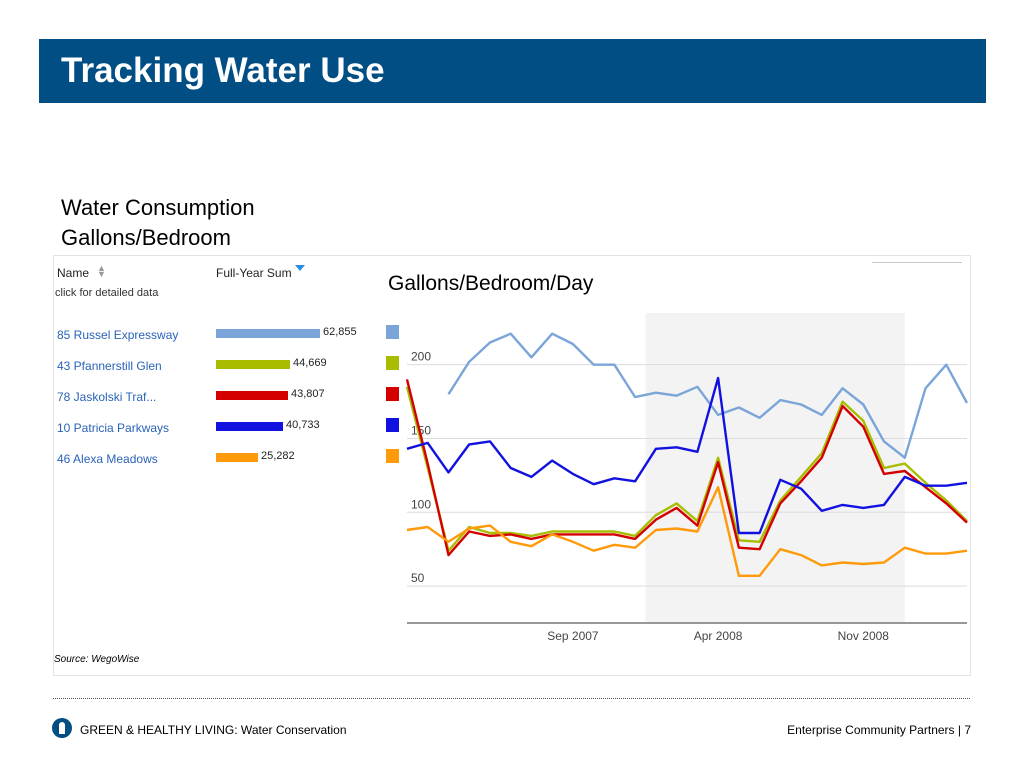 This screenshot has width=1024, height=768. What do you see at coordinates (775, 468) in the screenshot?
I see `shaded-period` at bounding box center [775, 468].